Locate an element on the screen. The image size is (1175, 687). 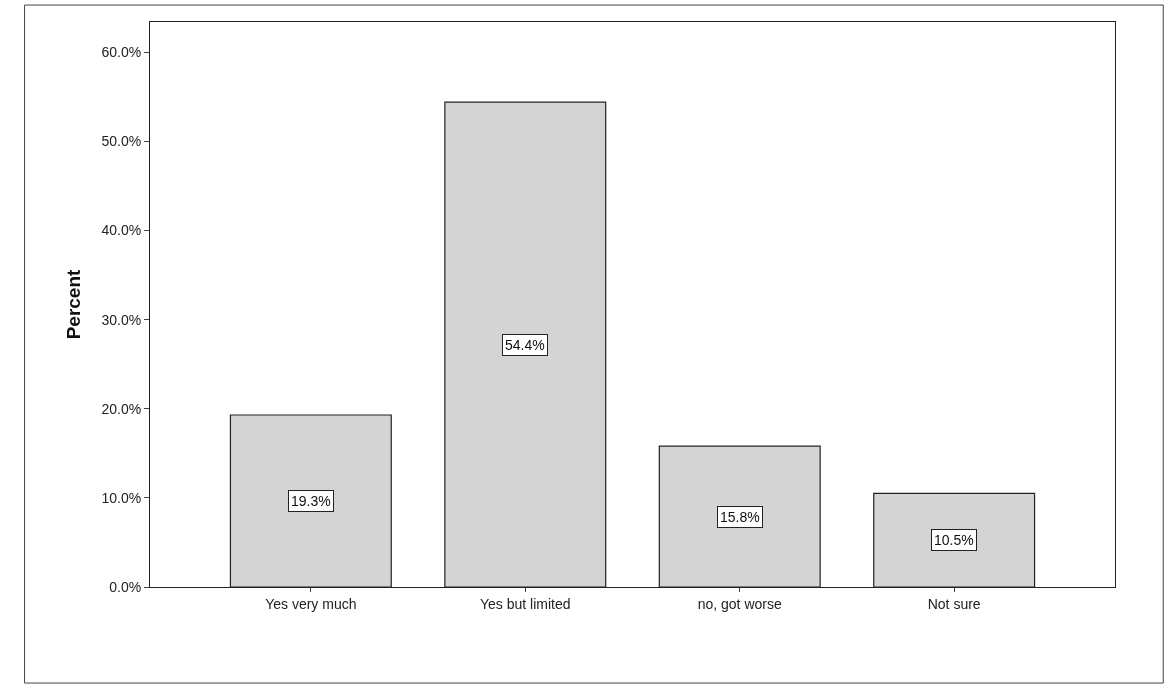
y-tick-label: 30.0% is located at coordinates (121, 319).